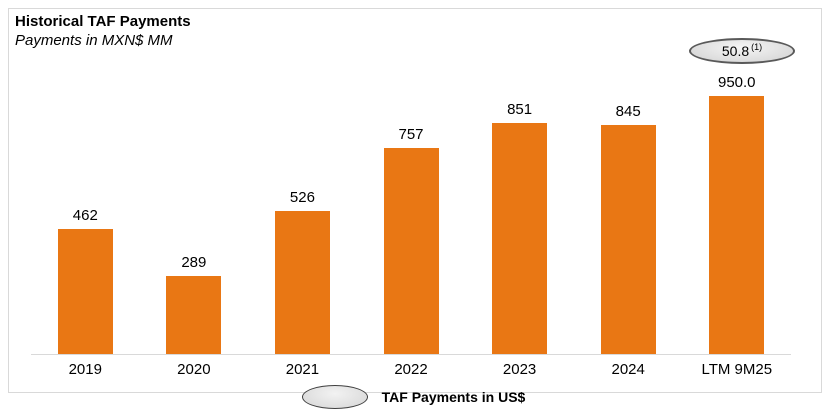  I want to click on bar-column: 950.0, so click(736, 214).